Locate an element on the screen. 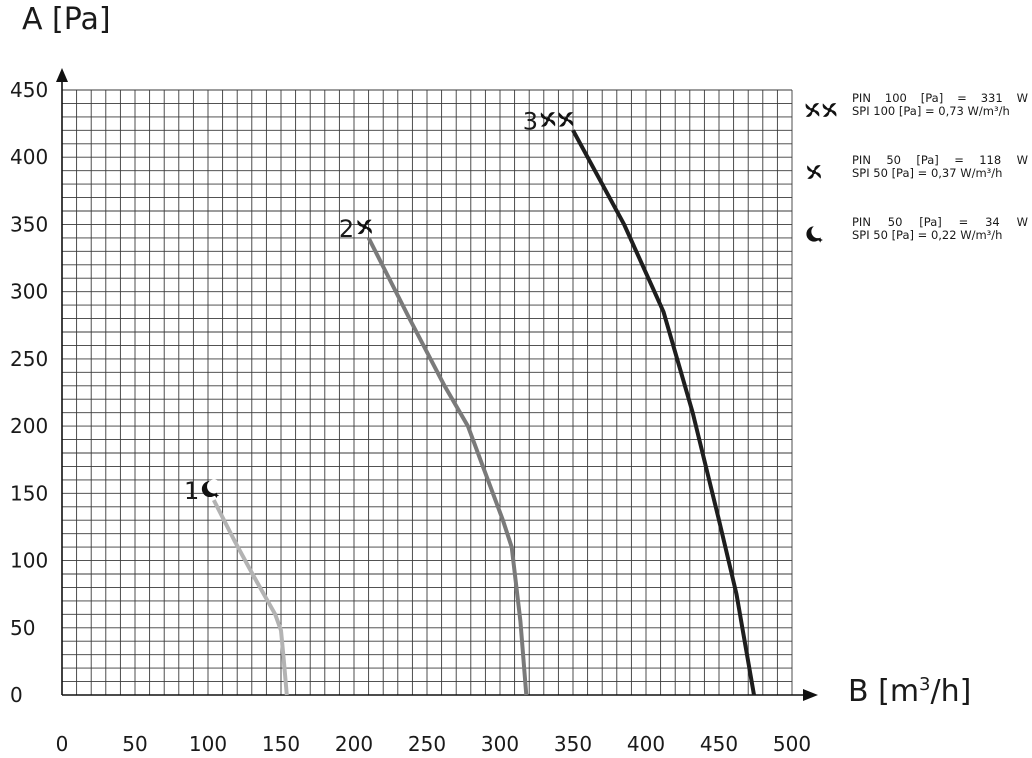 This screenshot has width=1032, height=758. legend-spi-line: SPI 50 [Pa] = 0,22 W/m³/h is located at coordinates (927, 235).